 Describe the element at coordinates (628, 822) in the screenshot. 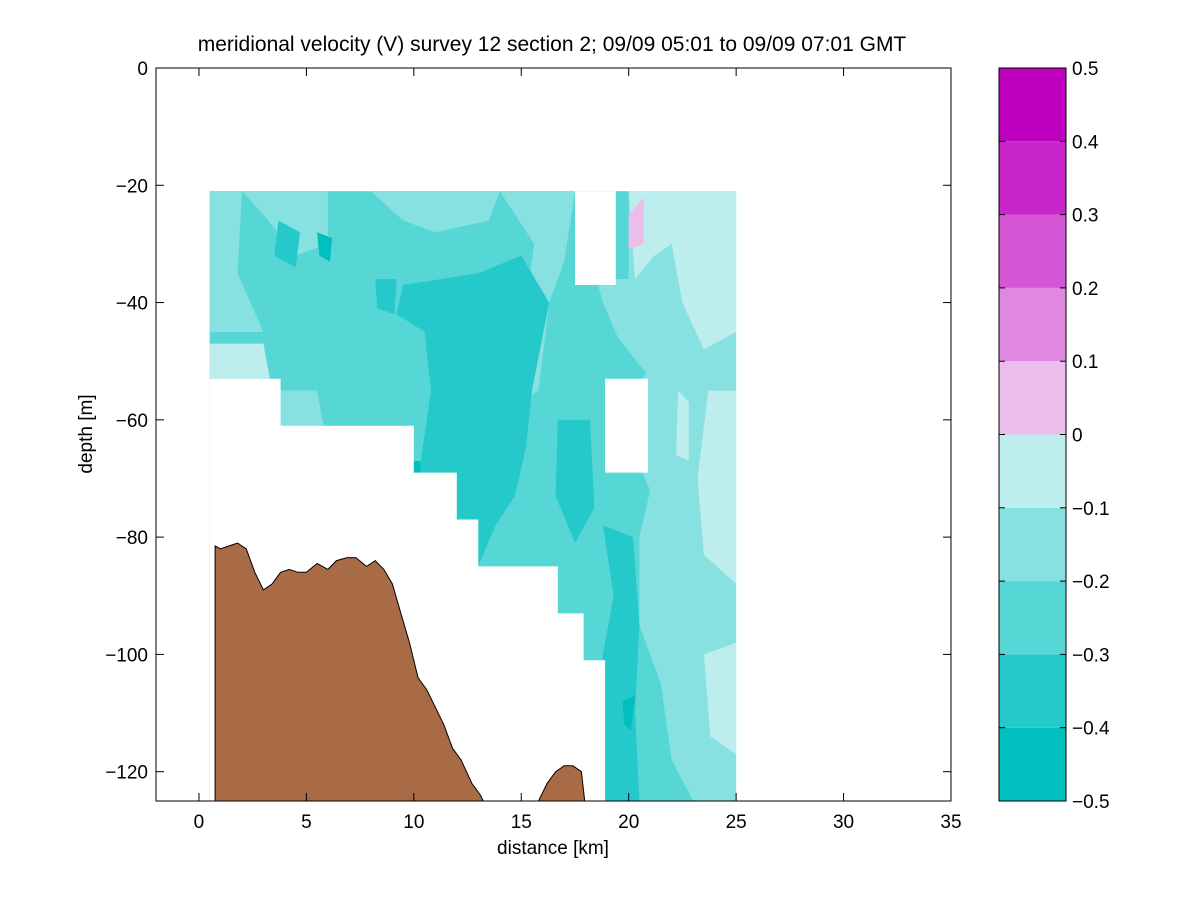

I see `x-tick-label: 20` at that location.